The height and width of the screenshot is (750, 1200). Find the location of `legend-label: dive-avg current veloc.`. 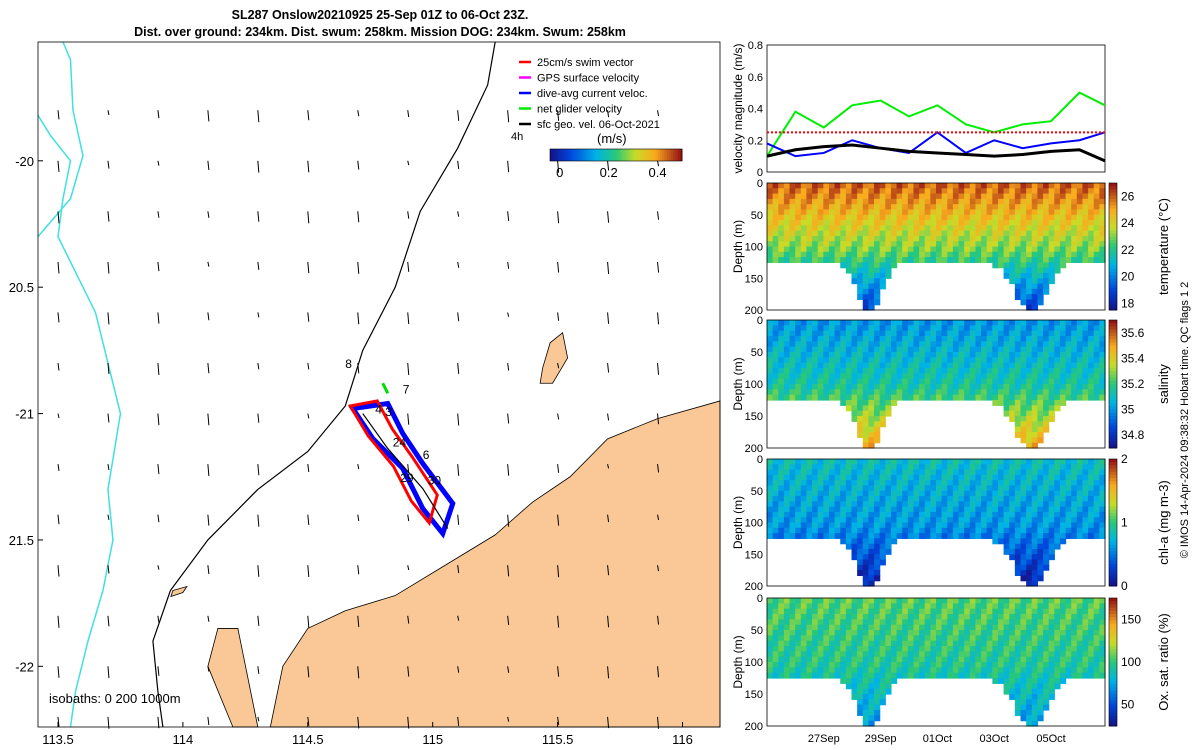

legend-label: dive-avg current veloc. is located at coordinates (592, 94).